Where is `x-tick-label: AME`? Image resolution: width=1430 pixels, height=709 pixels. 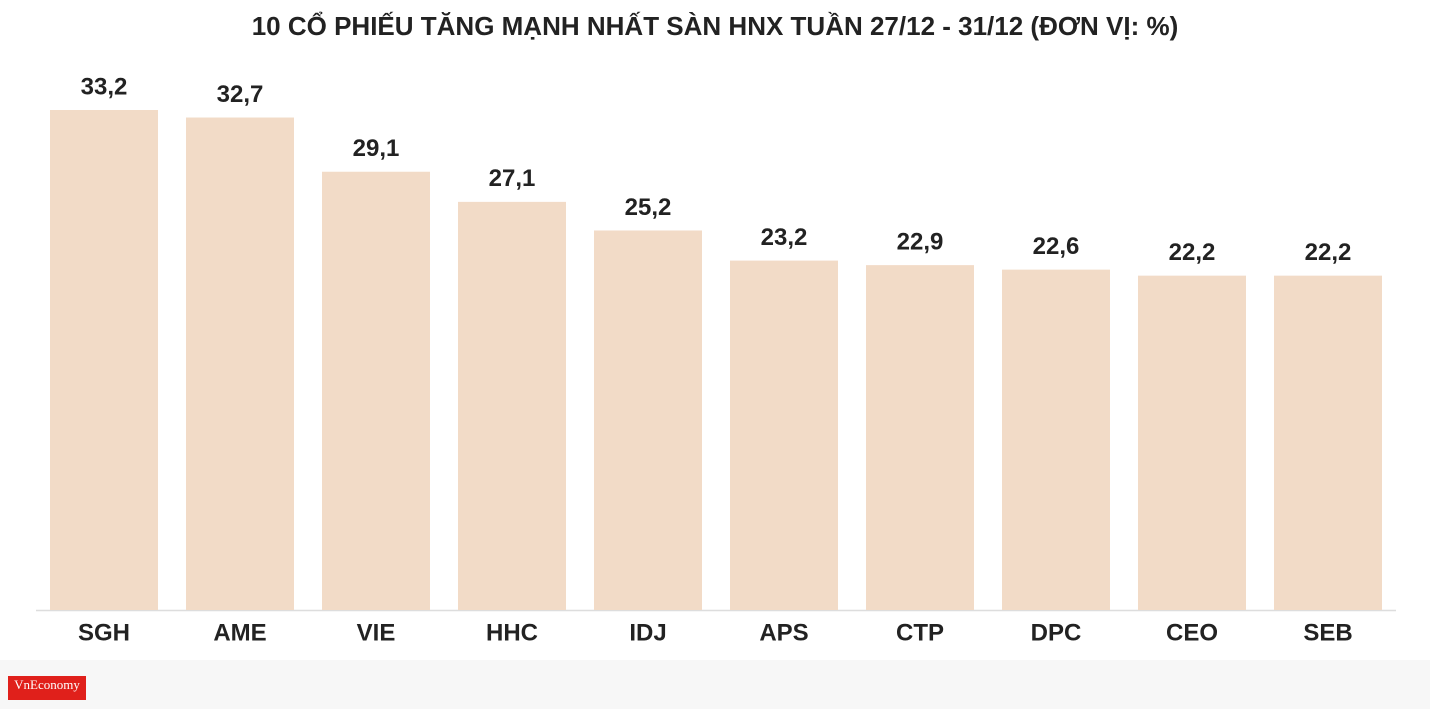
x-tick-label: AME is located at coordinates (239, 632).